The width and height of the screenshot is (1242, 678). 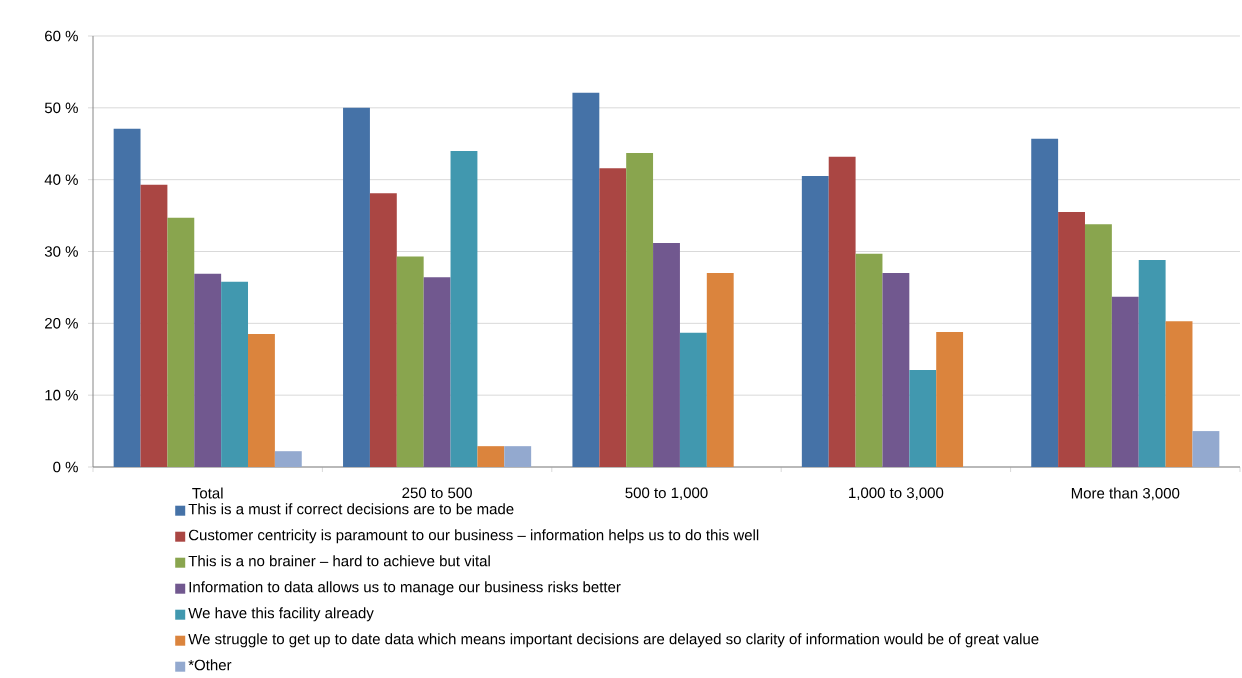 I want to click on x-tick-label: 250 to 500, so click(x=437, y=493).